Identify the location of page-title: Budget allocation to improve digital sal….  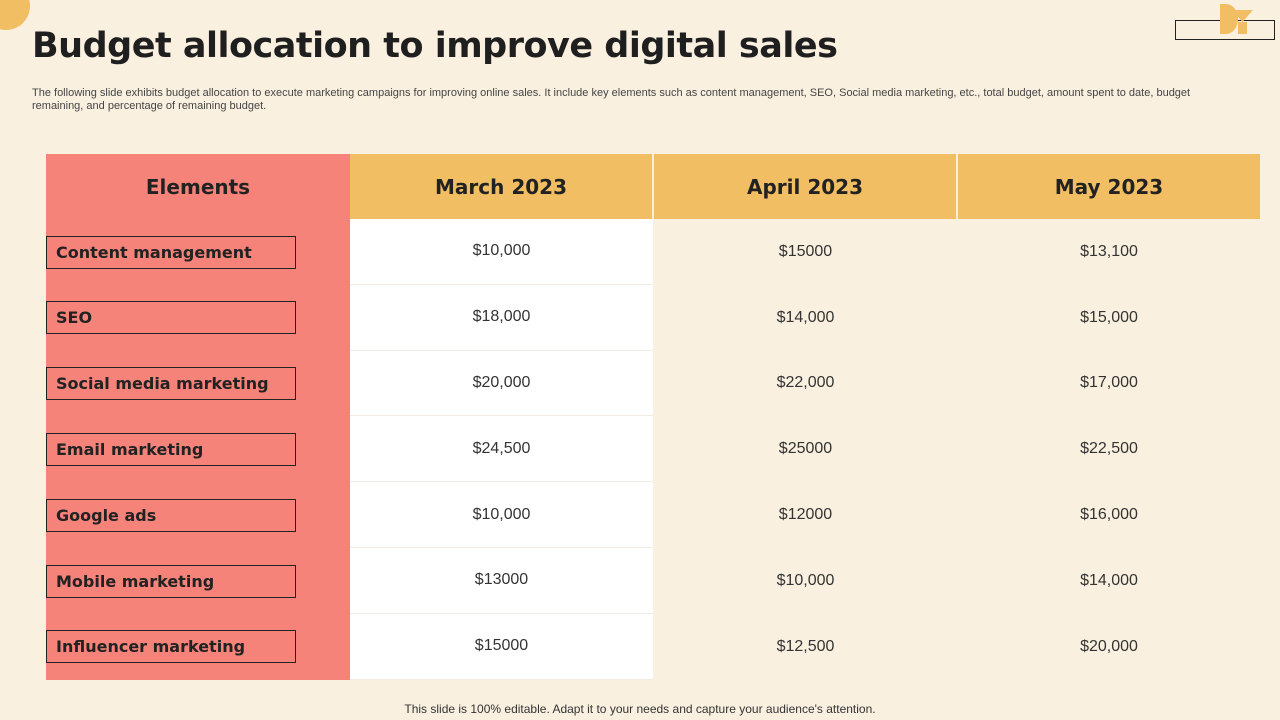
(435, 46).